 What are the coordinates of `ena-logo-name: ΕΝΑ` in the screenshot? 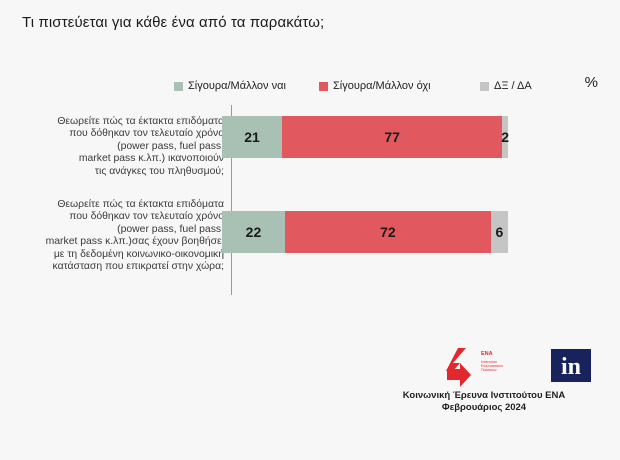 It's located at (487, 354).